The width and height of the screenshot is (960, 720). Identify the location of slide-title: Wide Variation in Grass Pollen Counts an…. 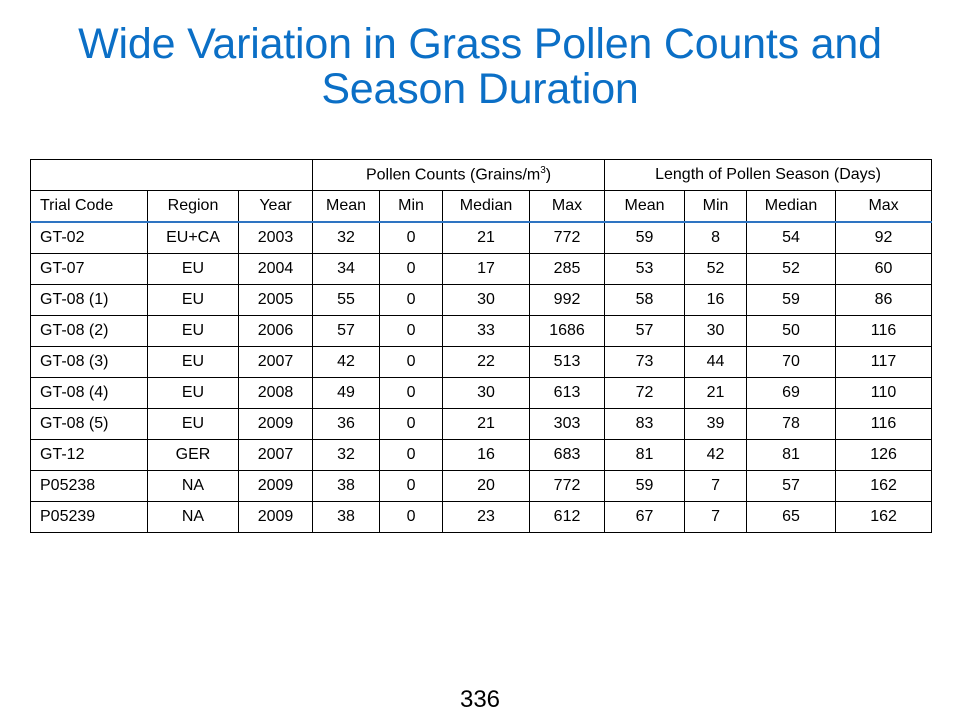
(480, 67).